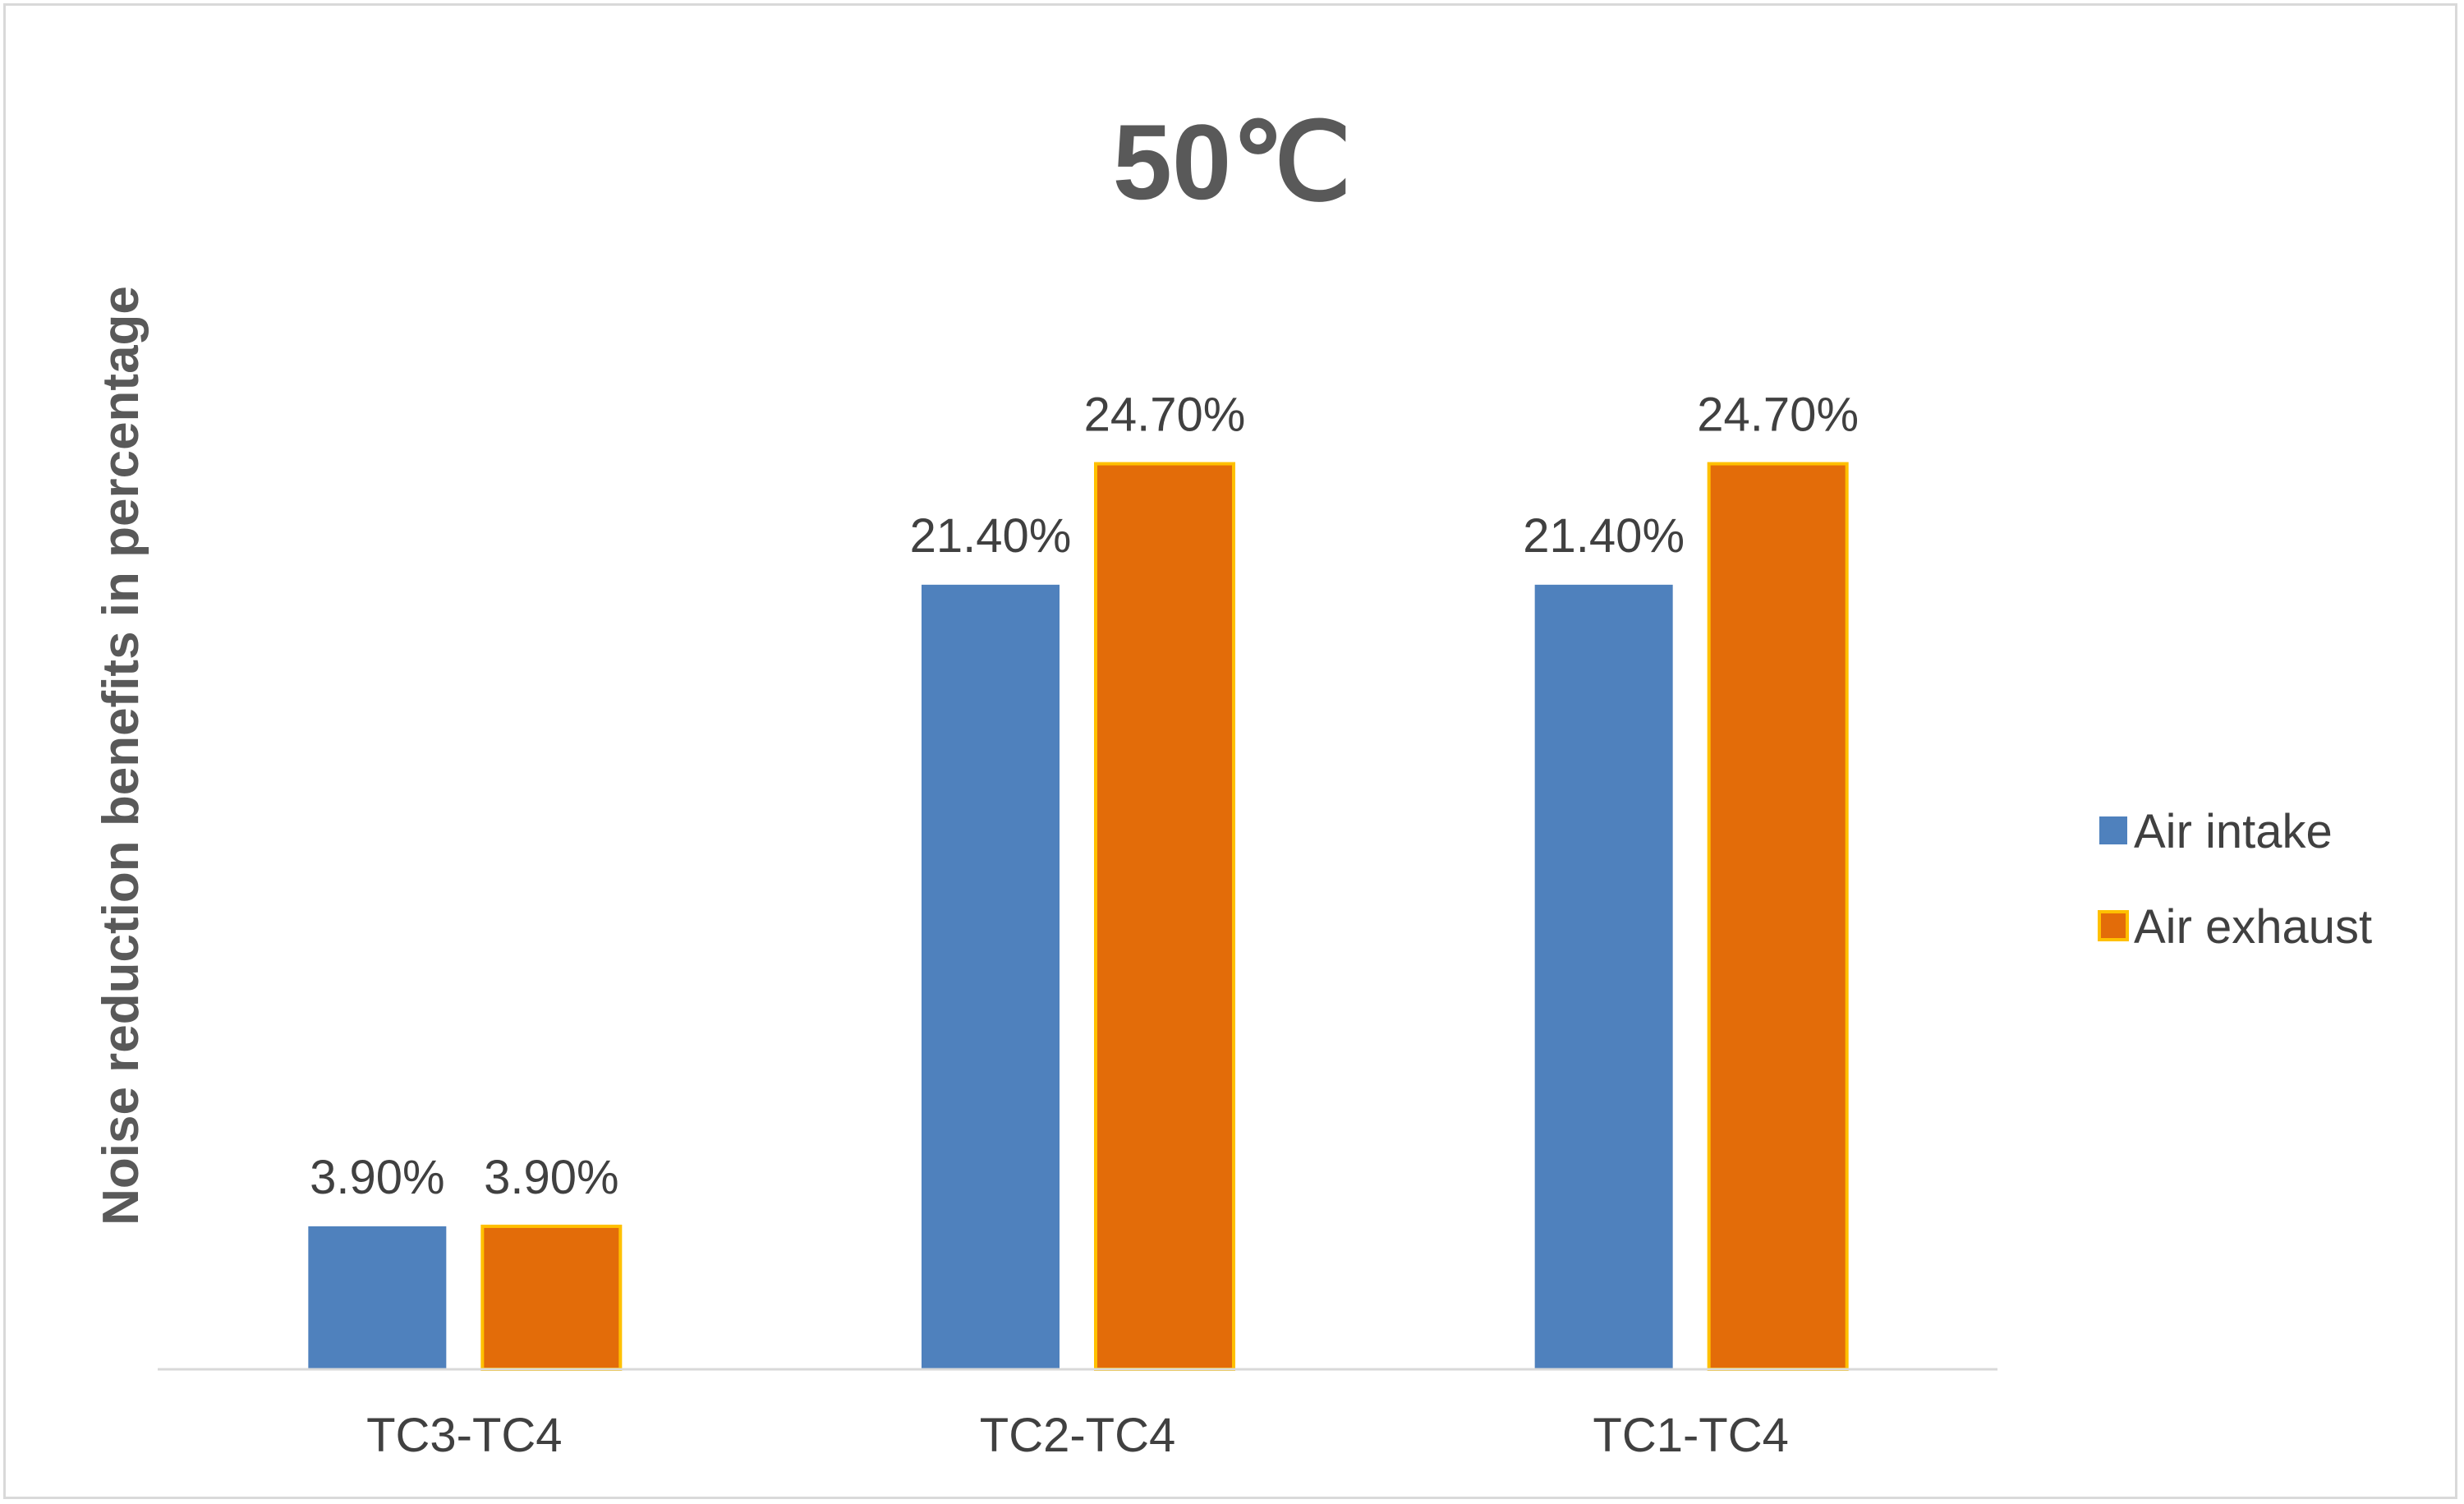 The image size is (2464, 1504). Describe the element at coordinates (1603, 977) in the screenshot. I see `bar-air-intake-tc1-tc4` at that location.